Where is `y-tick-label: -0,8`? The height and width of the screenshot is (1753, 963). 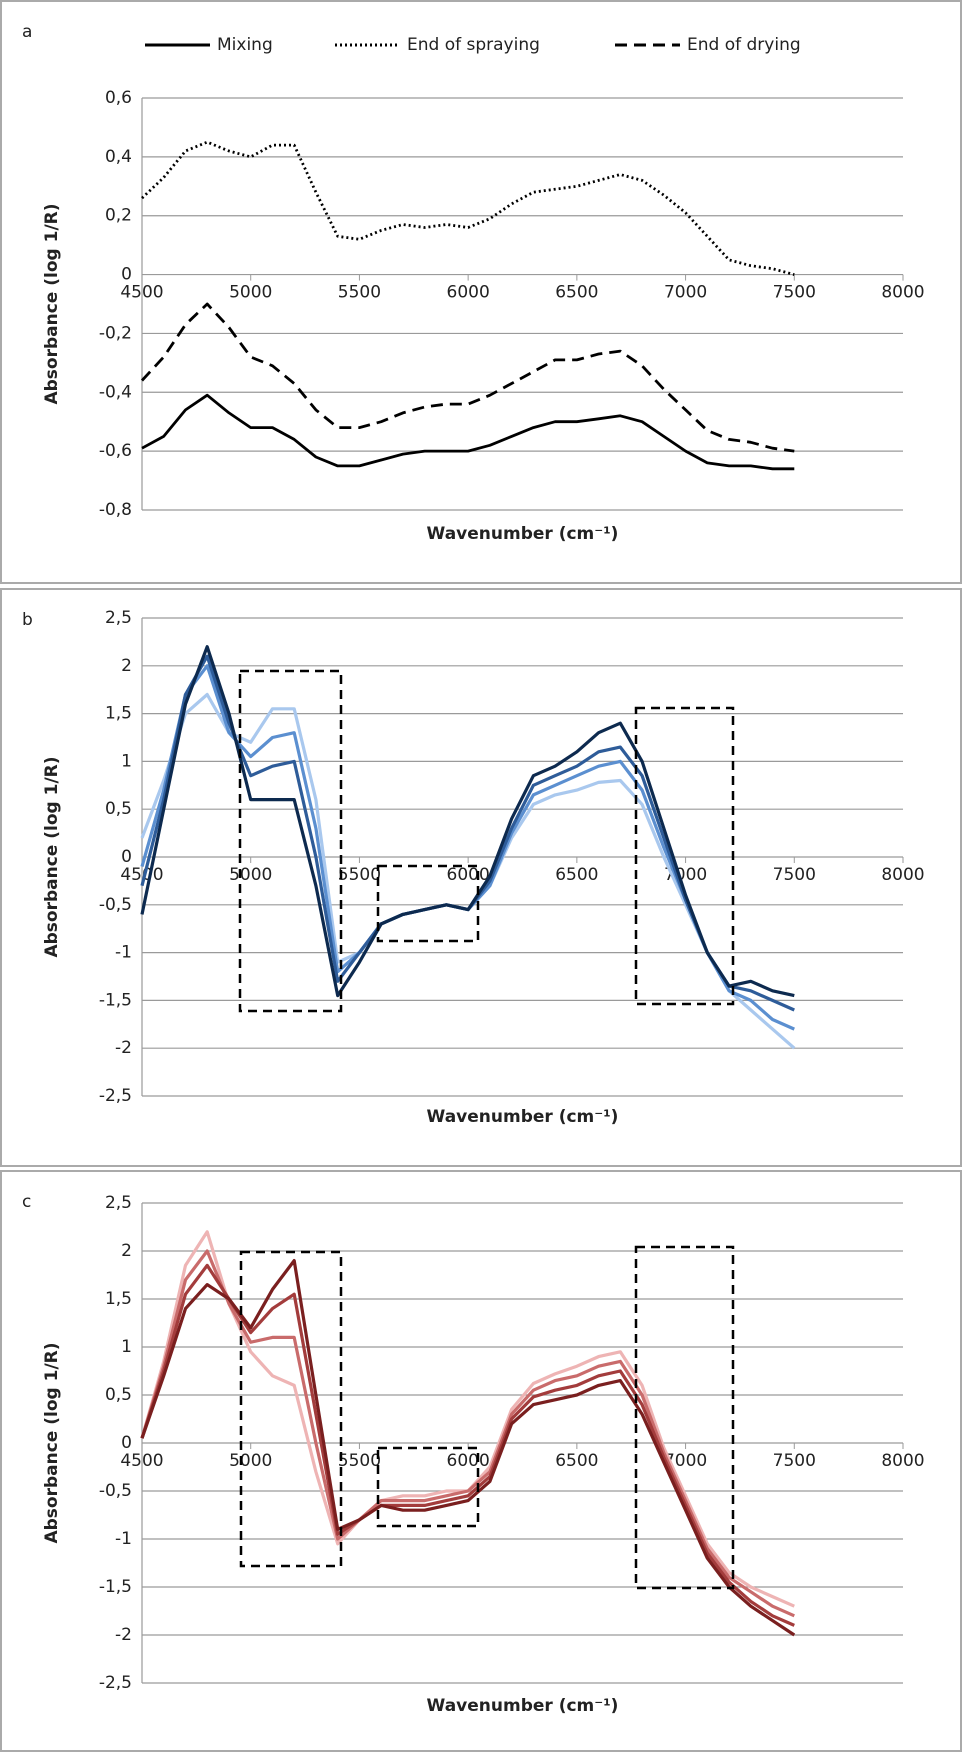 y-tick-label: -0,8 is located at coordinates (115, 510).